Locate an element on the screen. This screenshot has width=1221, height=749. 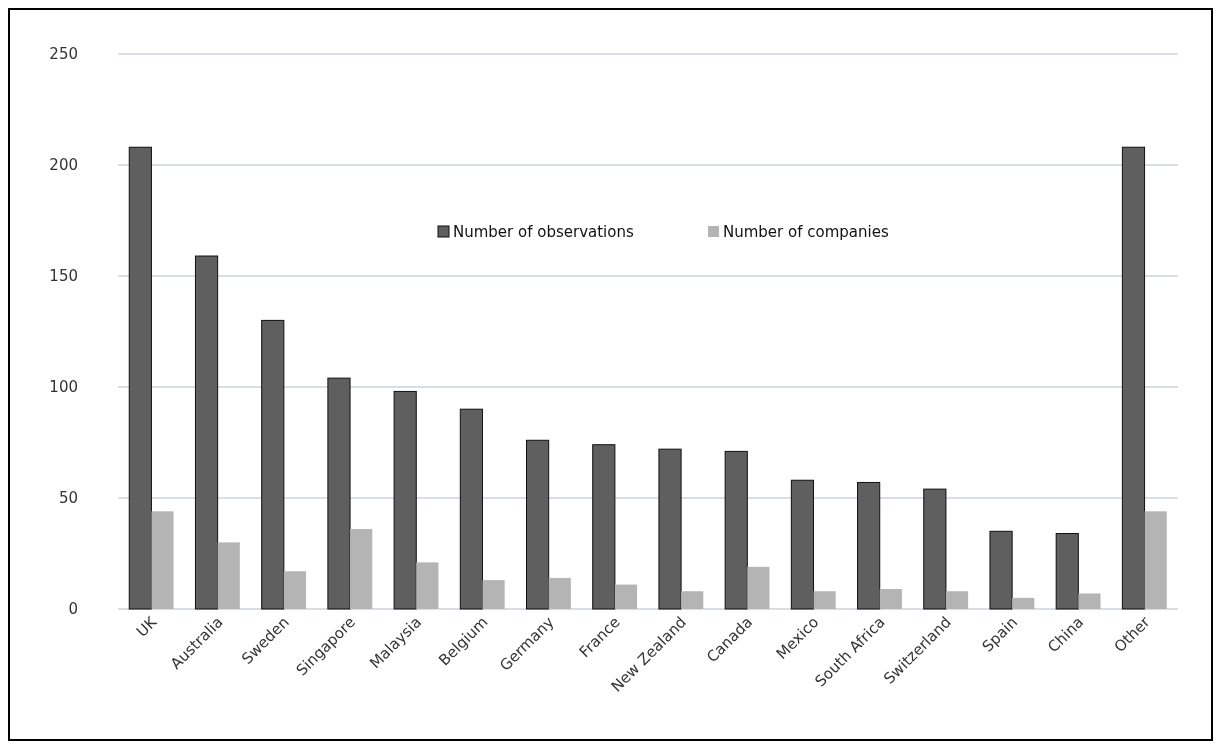
y-tick-label: 100 is located at coordinates (63, 387).